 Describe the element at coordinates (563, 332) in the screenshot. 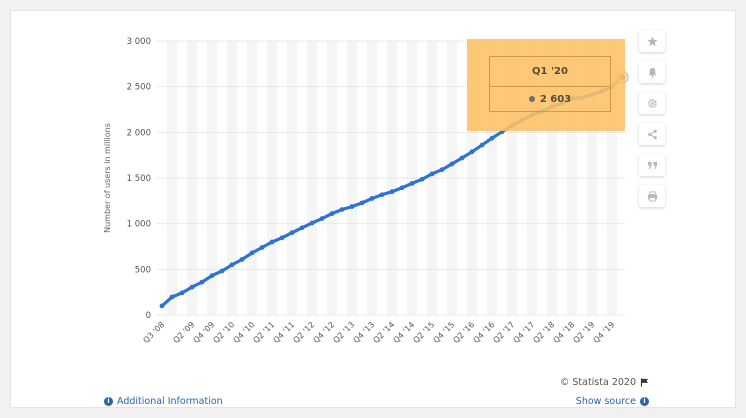

I see `x-tick-label: Q4 '18` at that location.